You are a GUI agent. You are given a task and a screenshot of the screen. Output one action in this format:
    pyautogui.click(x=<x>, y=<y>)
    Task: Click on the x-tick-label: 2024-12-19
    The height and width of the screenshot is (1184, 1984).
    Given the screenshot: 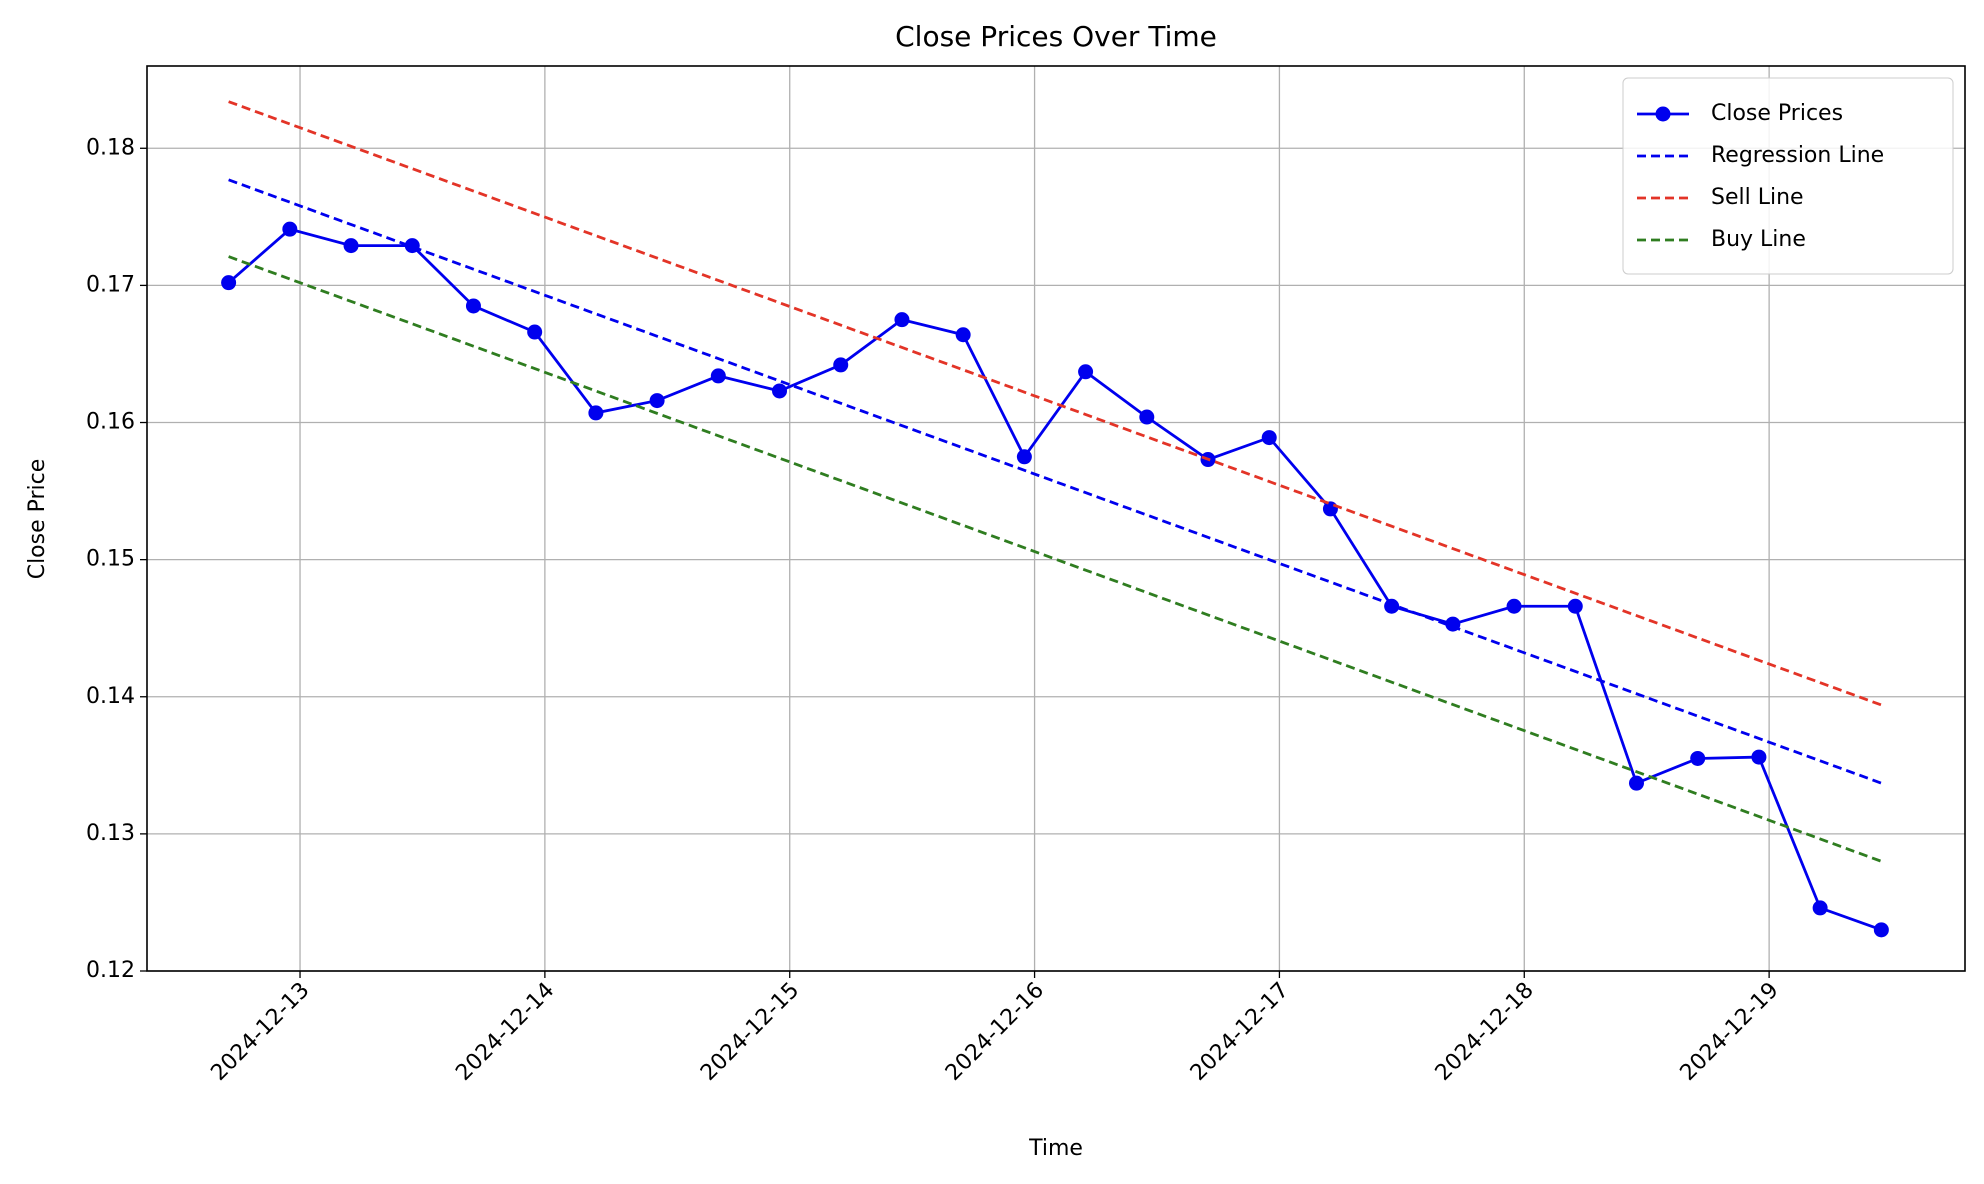 What is the action you would take?
    pyautogui.click(x=1730, y=1032)
    